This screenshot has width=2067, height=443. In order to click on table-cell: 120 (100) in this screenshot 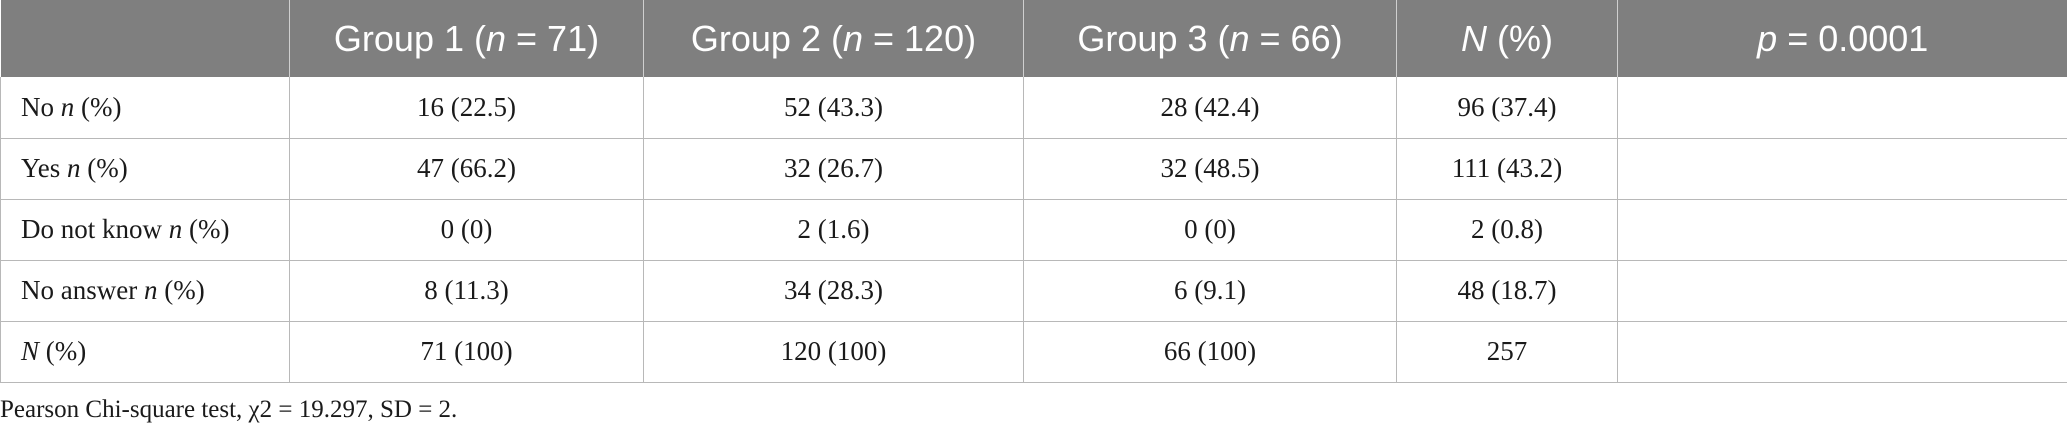, I will do `click(833, 352)`.